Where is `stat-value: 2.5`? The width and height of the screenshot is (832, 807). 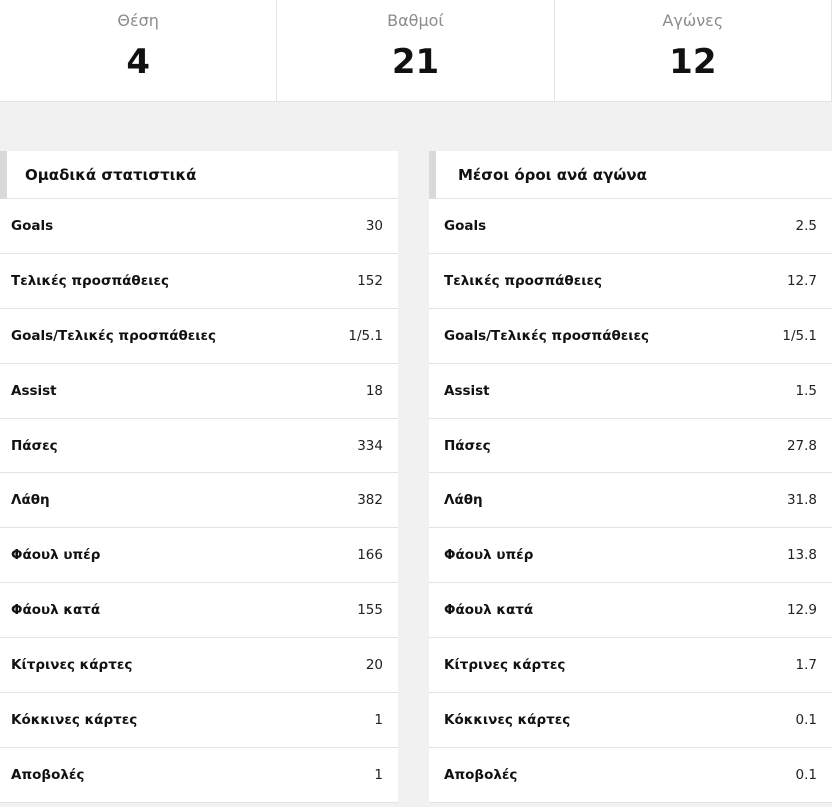 stat-value: 2.5 is located at coordinates (806, 225).